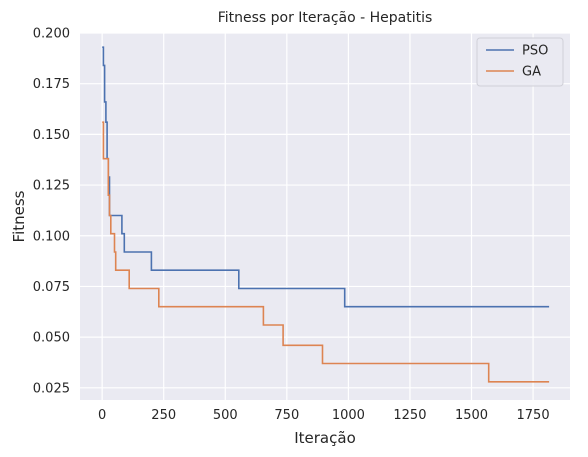 The width and height of the screenshot is (588, 457). I want to click on legend-label: PSO, so click(535, 51).